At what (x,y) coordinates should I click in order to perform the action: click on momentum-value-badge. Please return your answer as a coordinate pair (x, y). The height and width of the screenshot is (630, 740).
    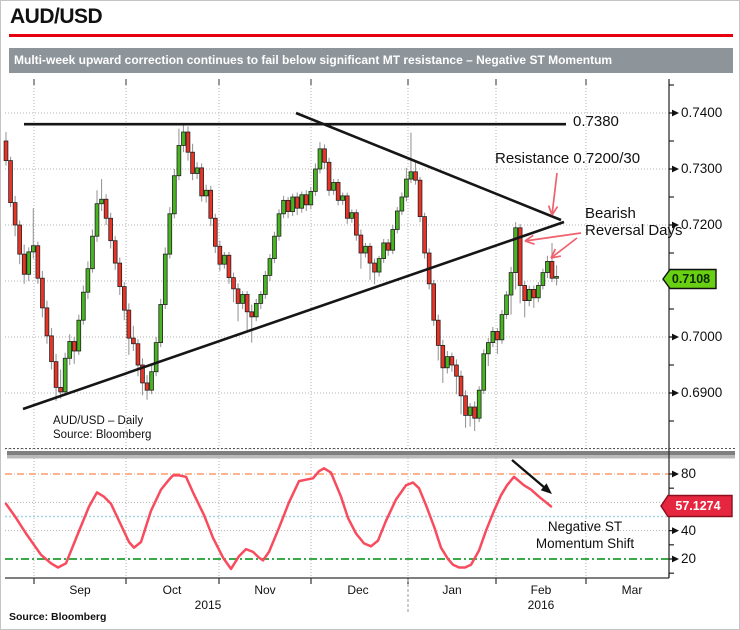
    Looking at the image, I should click on (696, 506).